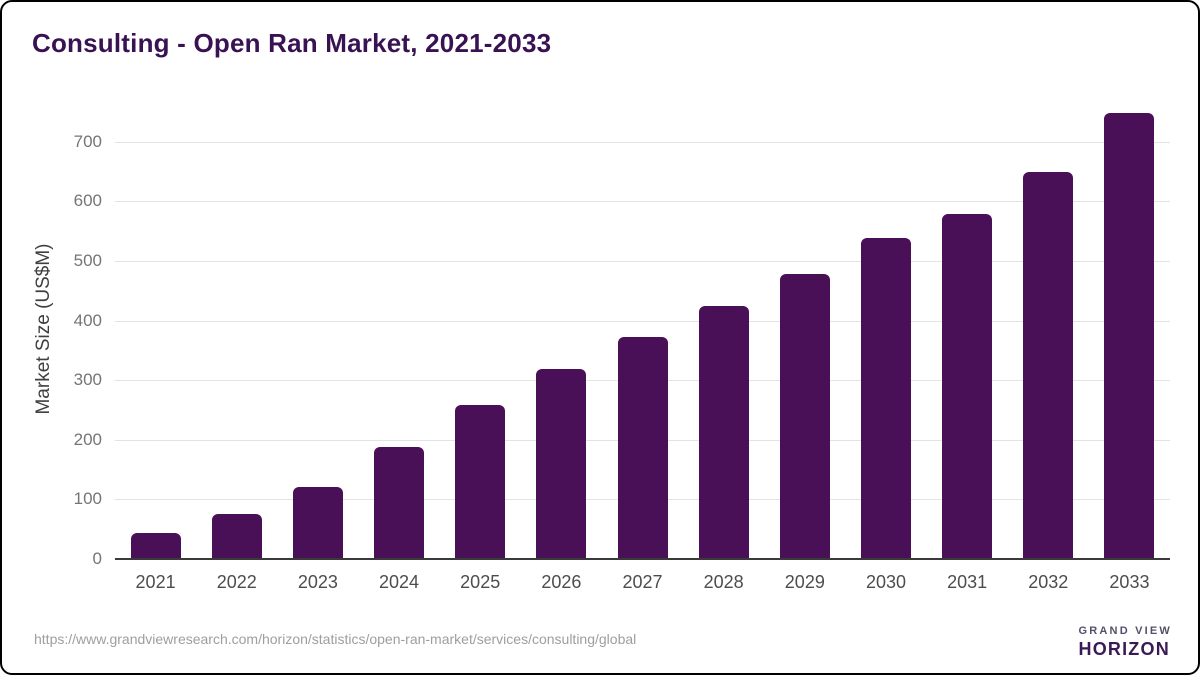  I want to click on x-tick-label-2029: 2029, so click(804, 582).